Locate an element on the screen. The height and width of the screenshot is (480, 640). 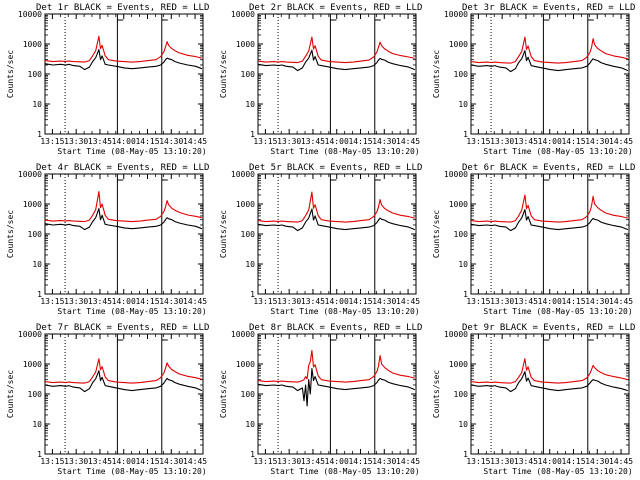
panel-title: Det 2r BLACK = Events, RED = LLD is located at coordinates (335, 8).